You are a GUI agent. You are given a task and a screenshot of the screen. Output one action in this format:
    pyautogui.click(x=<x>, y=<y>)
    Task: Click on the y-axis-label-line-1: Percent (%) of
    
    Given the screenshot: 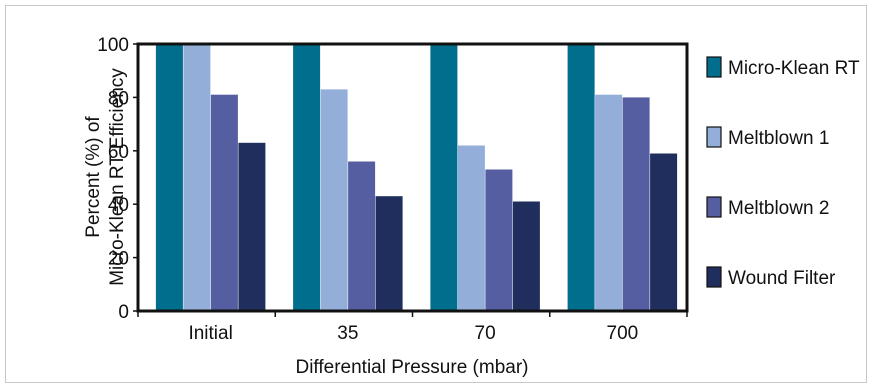 What is the action you would take?
    pyautogui.click(x=93, y=177)
    